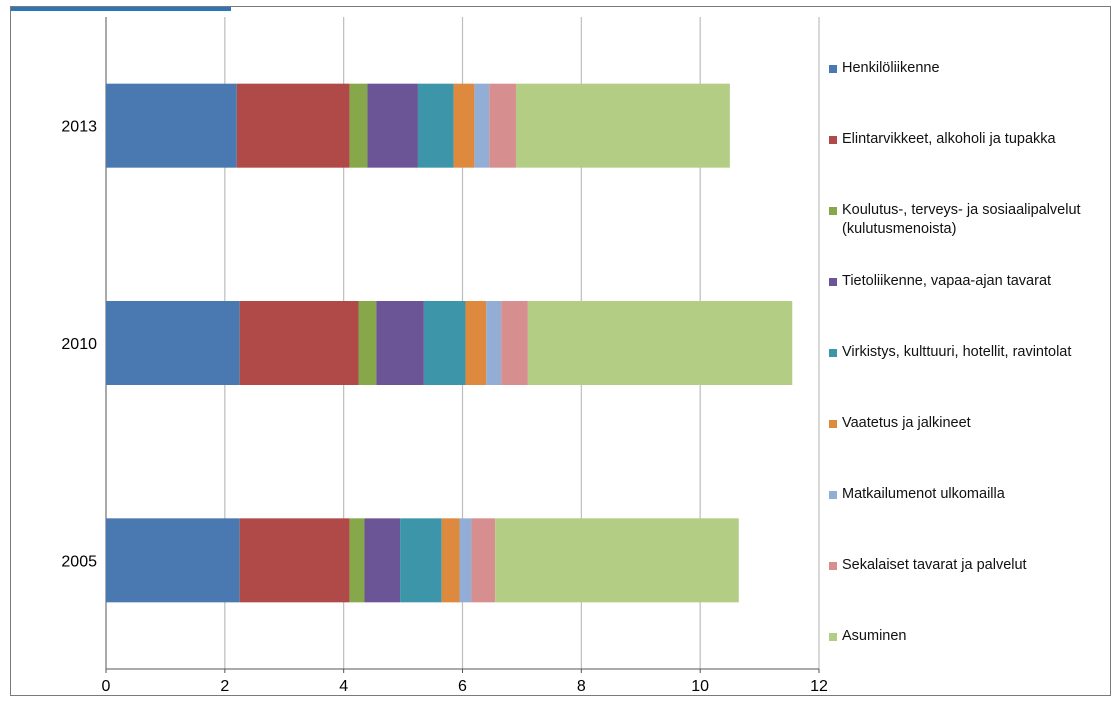 This screenshot has height=702, width=1118. I want to click on legend-label: Elintarvikkeet, alkoholi ja tupakka, so click(949, 139).